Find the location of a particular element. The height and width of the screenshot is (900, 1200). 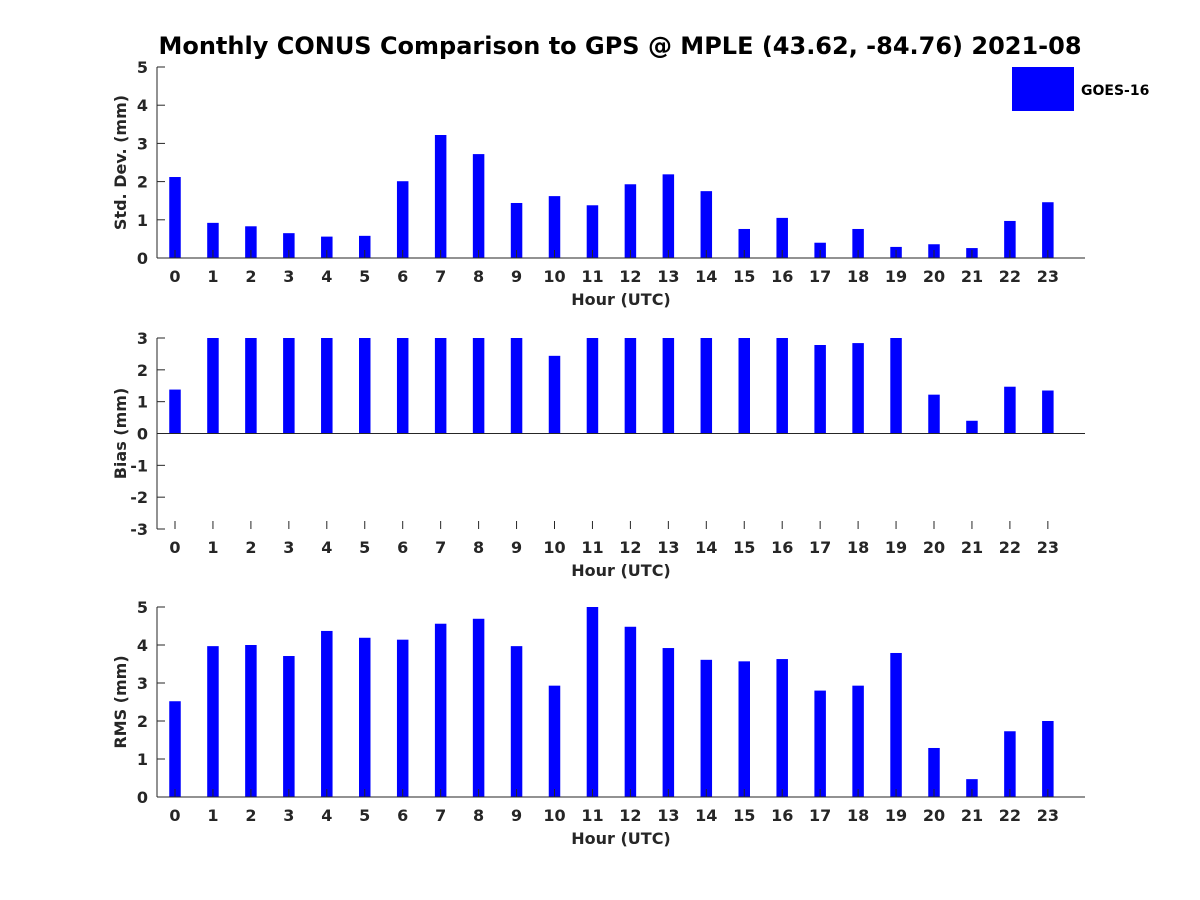

x-tick-label-std: 16 is located at coordinates (782, 276).